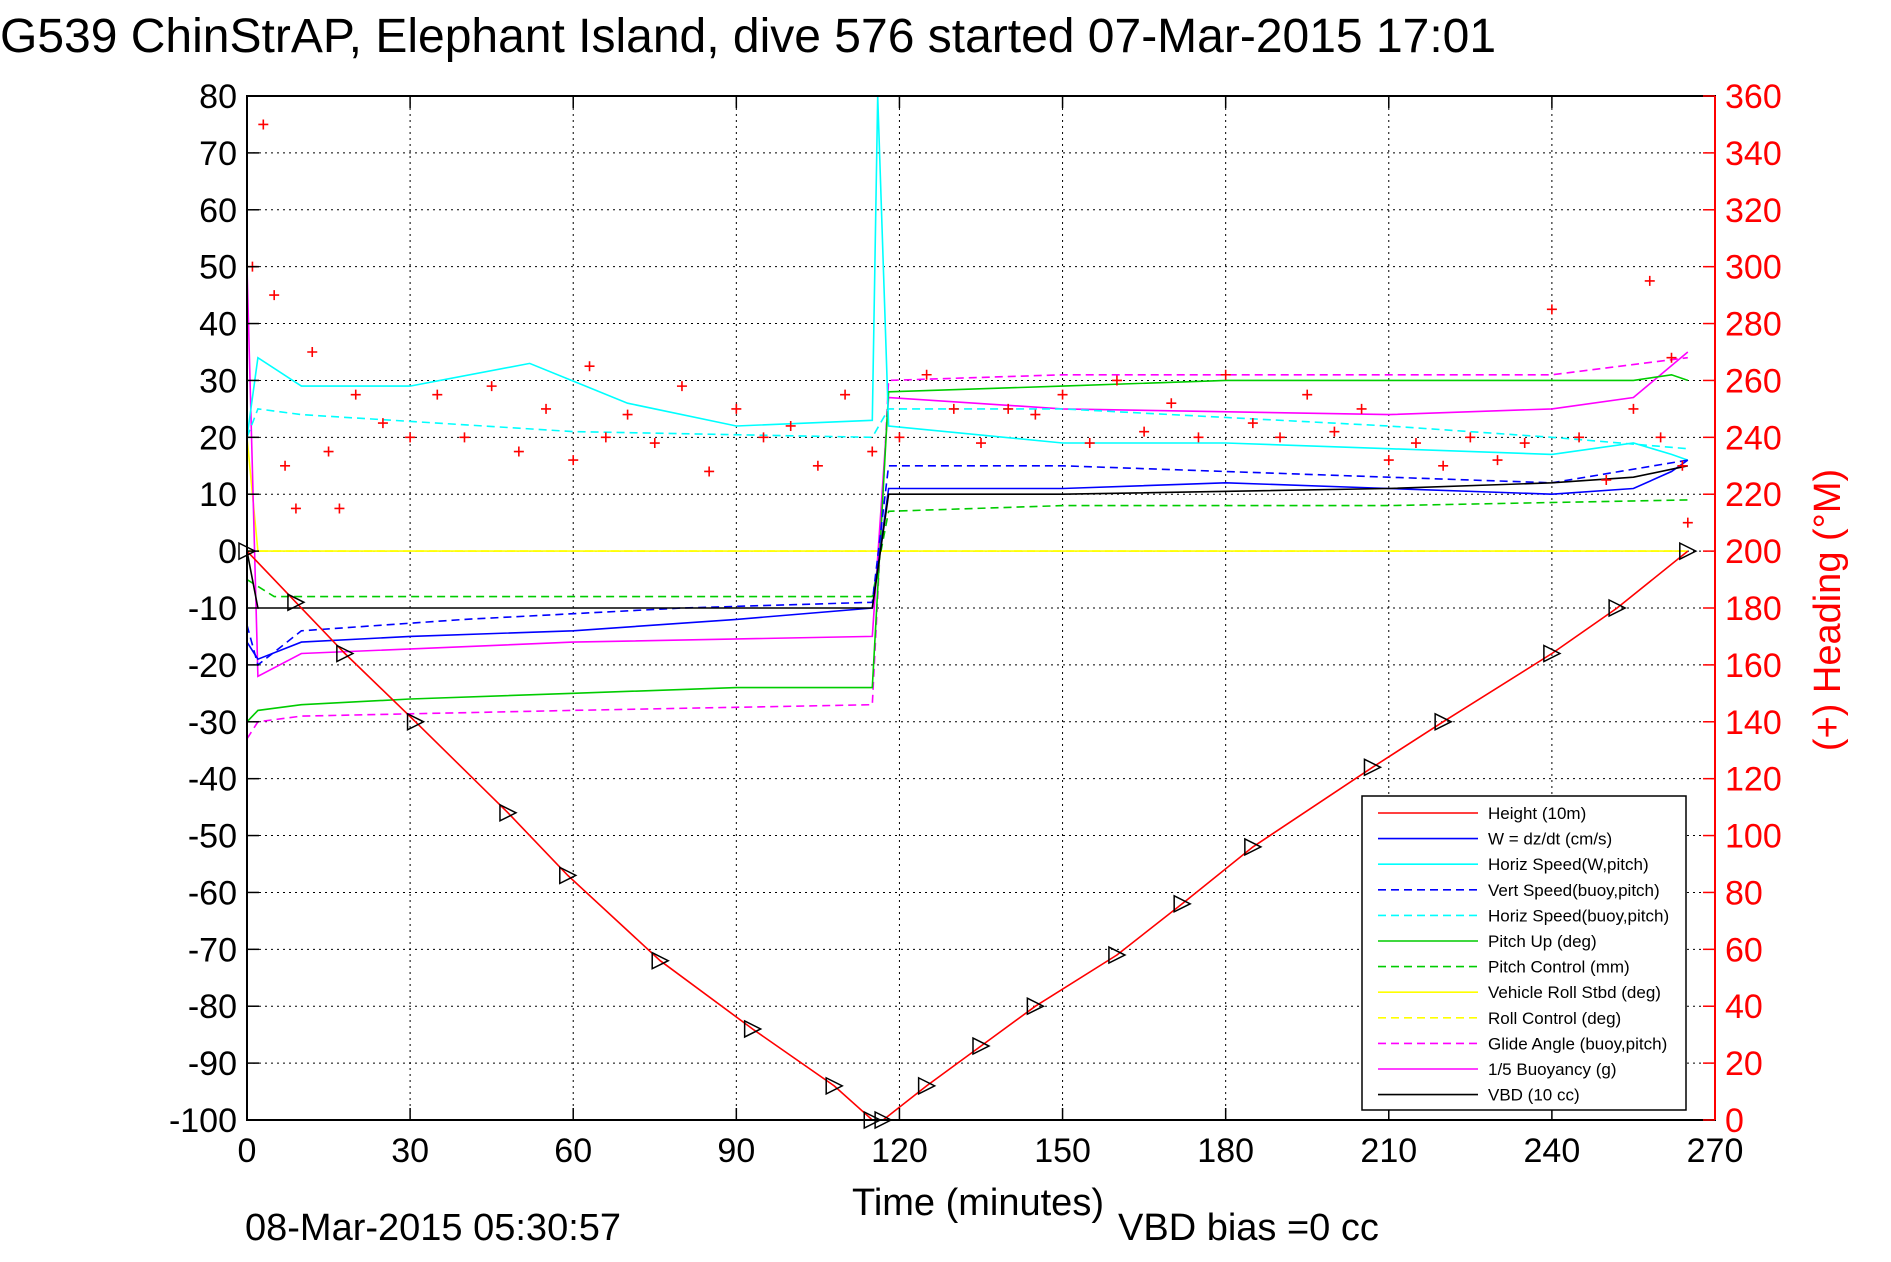 The height and width of the screenshot is (1262, 1891). What do you see at coordinates (1225, 1151) in the screenshot?
I see `x-tick-label: 180` at bounding box center [1225, 1151].